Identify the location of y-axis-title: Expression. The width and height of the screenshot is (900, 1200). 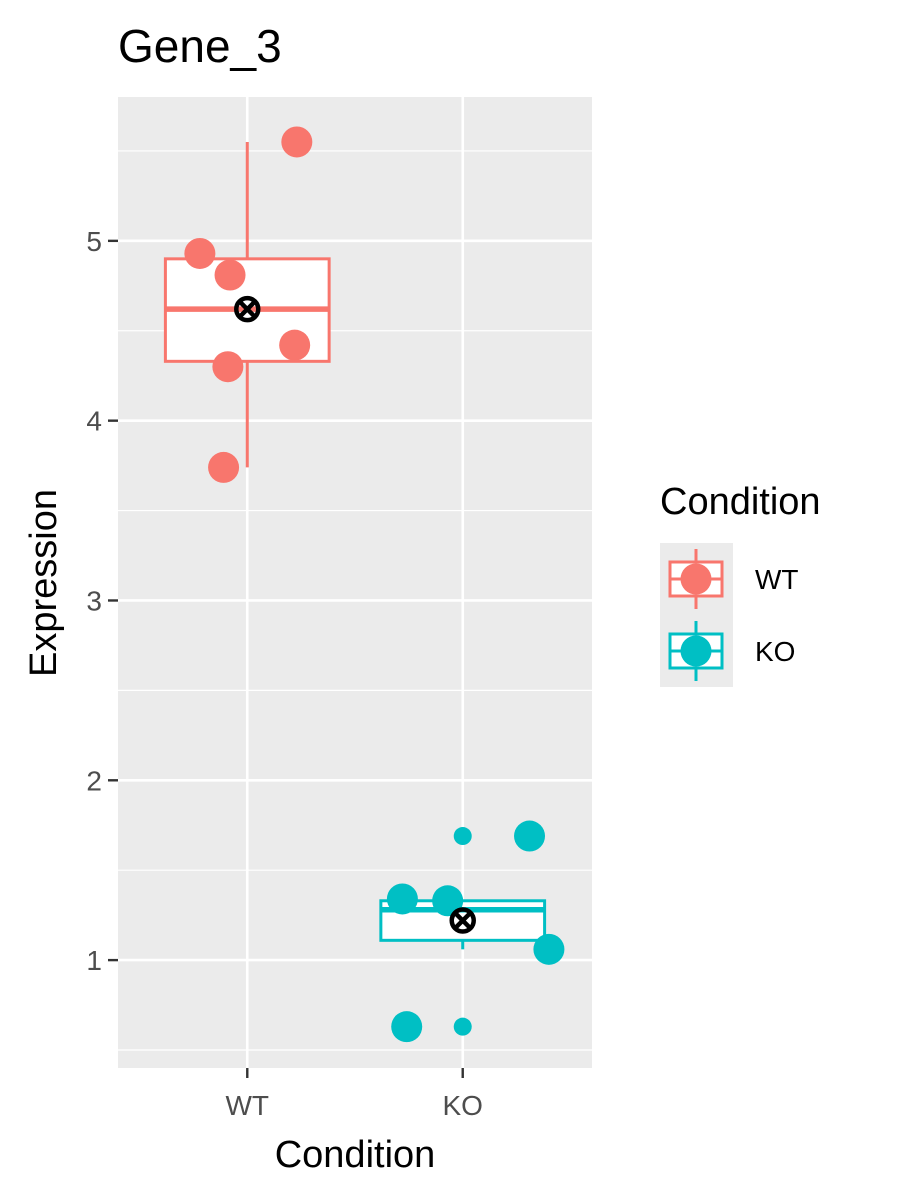
(44, 583).